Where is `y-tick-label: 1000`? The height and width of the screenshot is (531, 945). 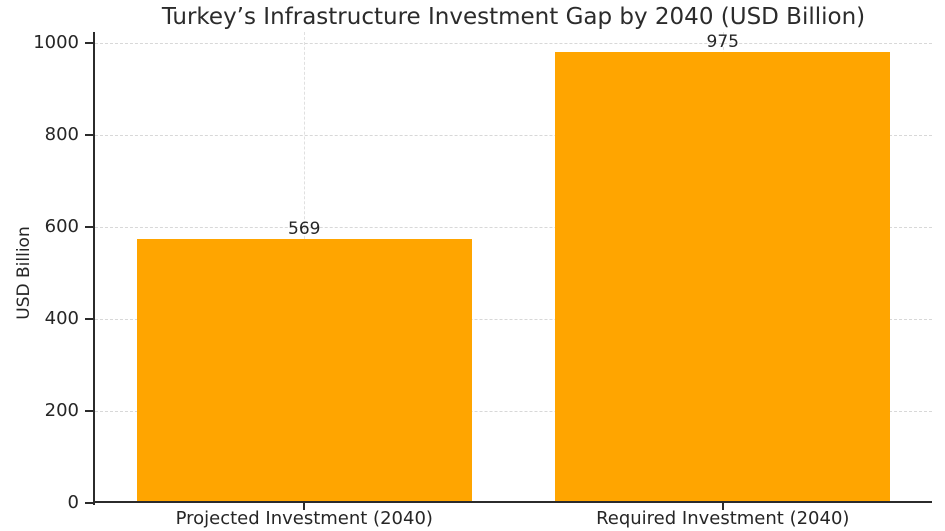 y-tick-label: 1000 is located at coordinates (56, 42).